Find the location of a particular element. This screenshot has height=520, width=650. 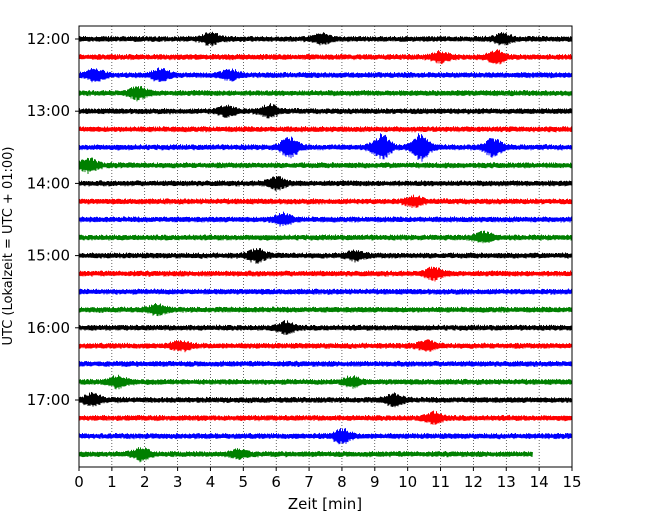

x-tick-label: 10 is located at coordinates (407, 482).